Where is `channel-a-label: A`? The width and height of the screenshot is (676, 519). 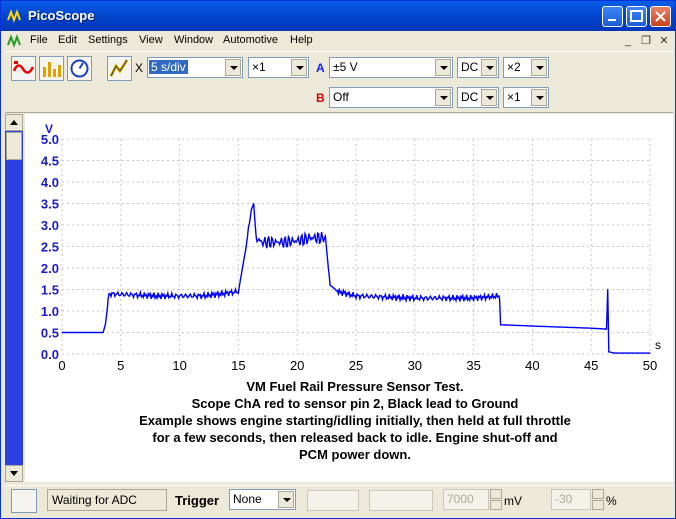 channel-a-label: A is located at coordinates (320, 68).